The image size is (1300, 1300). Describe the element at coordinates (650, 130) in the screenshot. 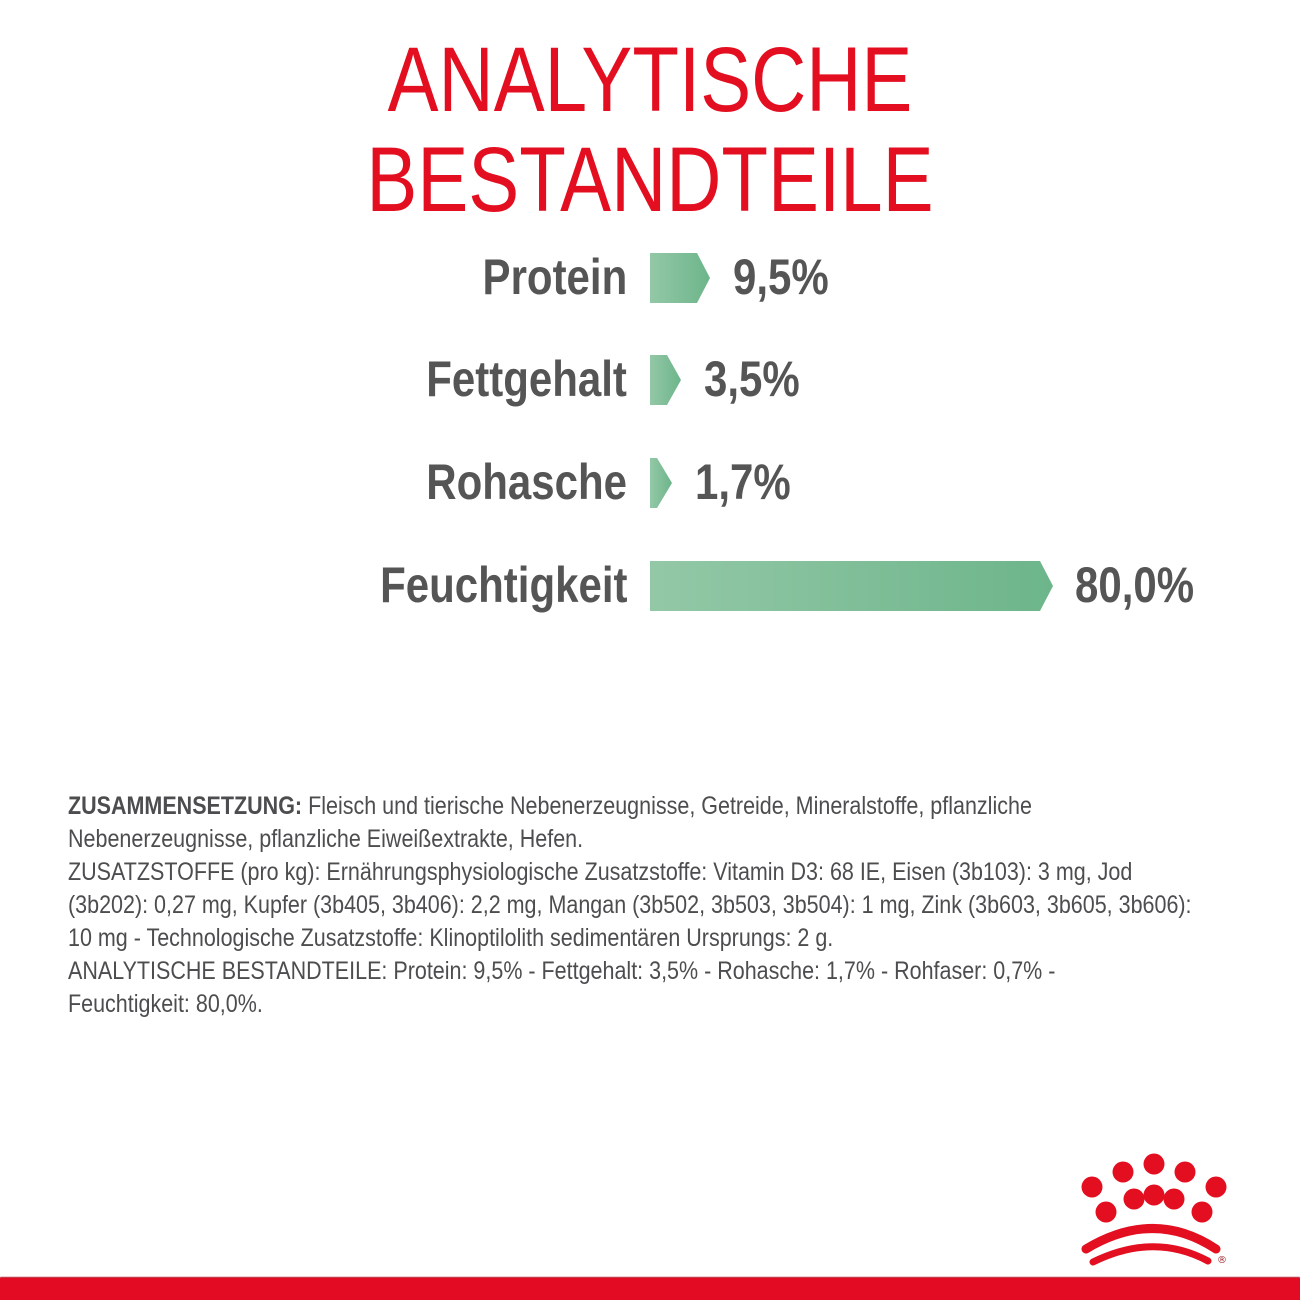

I see `page-title: ANALYTISCHE BESTANDTEILE` at that location.